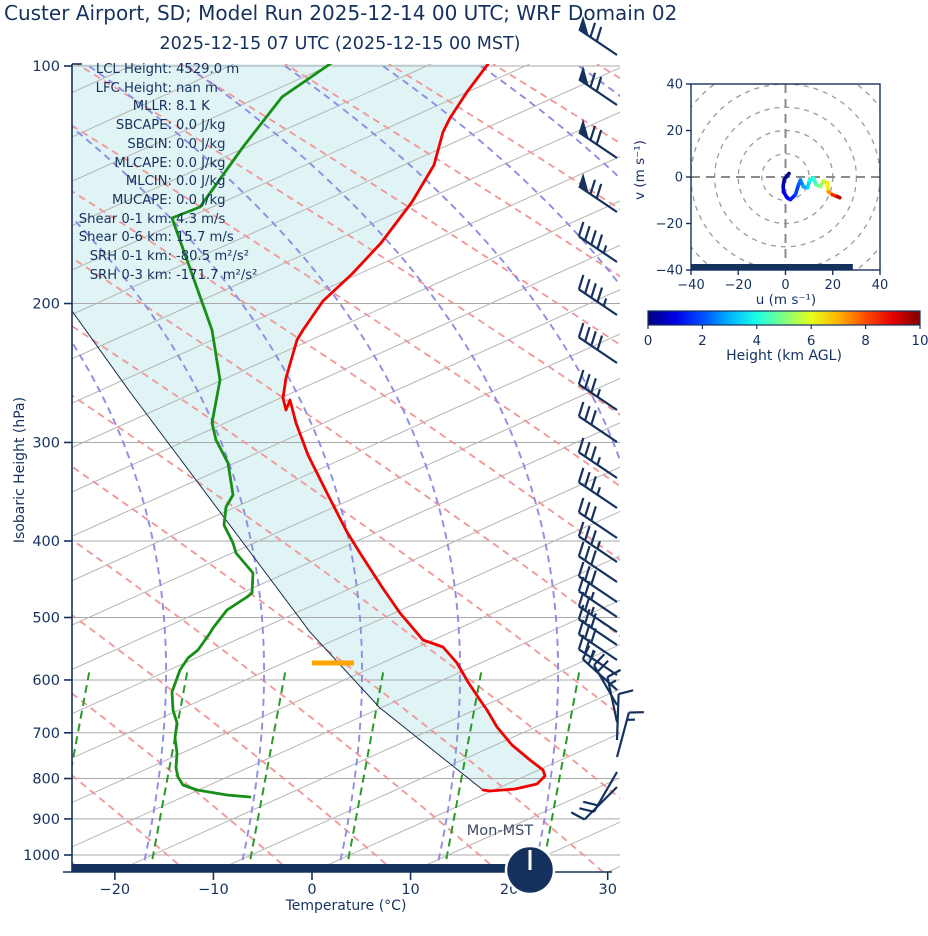 The image size is (928, 936). Describe the element at coordinates (133, 88) in the screenshot. I see `parameter-label: LFC Height:` at that location.